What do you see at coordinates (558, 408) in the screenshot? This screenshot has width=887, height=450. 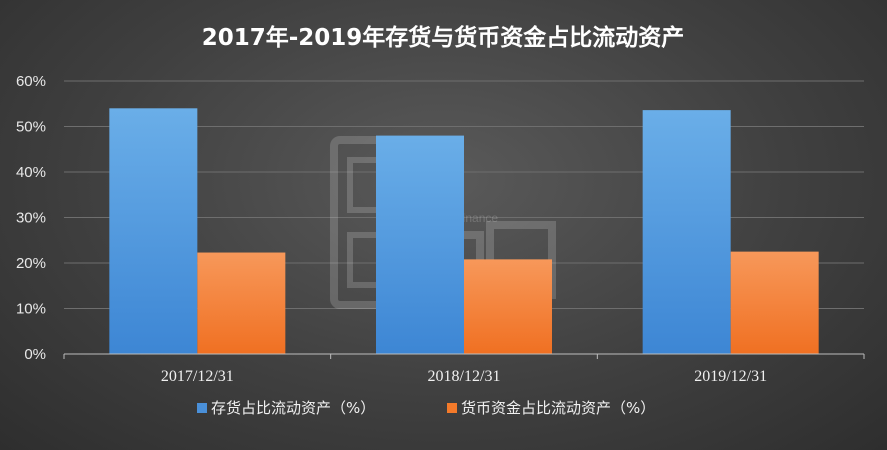 I see `legend-label: 货币资金占比流动资产（%）` at bounding box center [558, 408].